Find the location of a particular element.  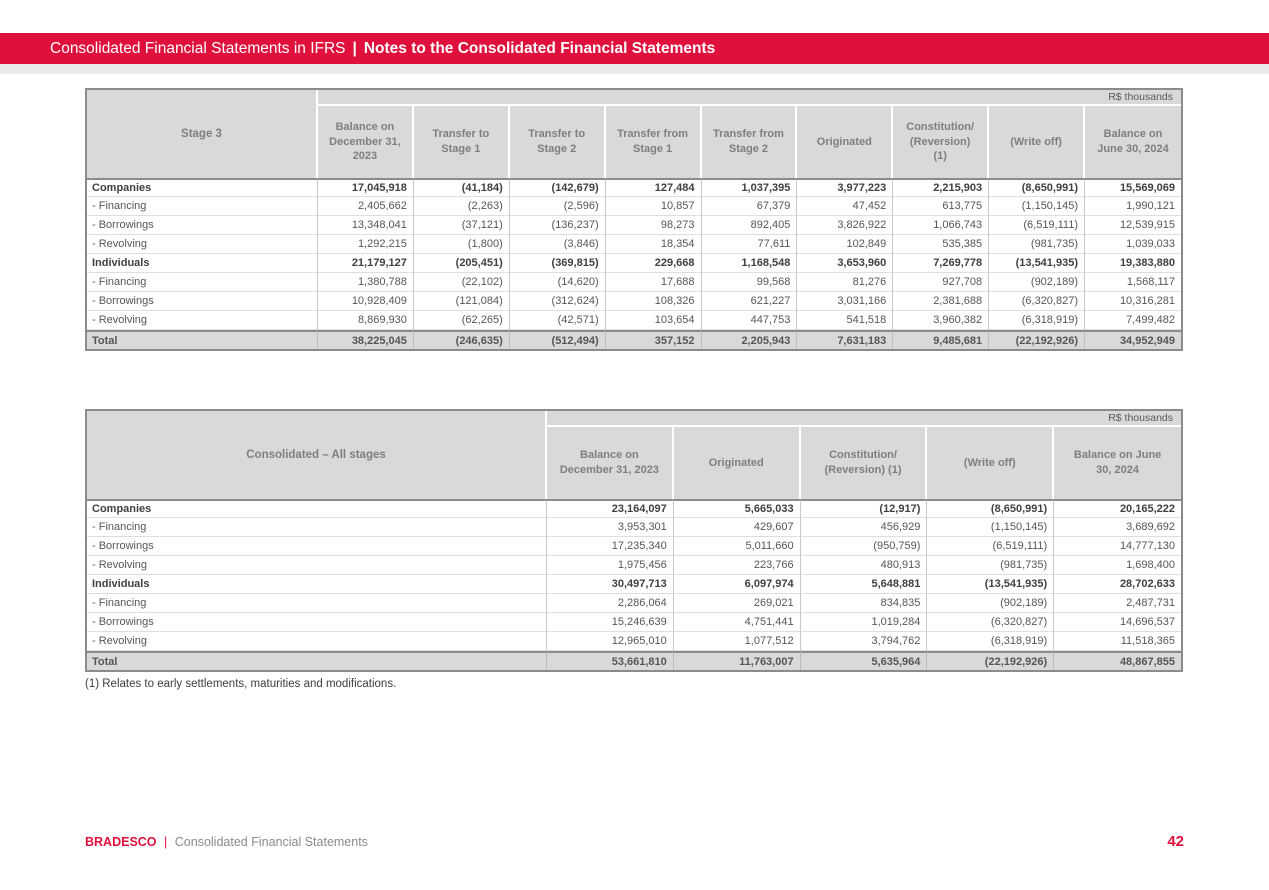

cell-value: 1,975,456 is located at coordinates (610, 565).